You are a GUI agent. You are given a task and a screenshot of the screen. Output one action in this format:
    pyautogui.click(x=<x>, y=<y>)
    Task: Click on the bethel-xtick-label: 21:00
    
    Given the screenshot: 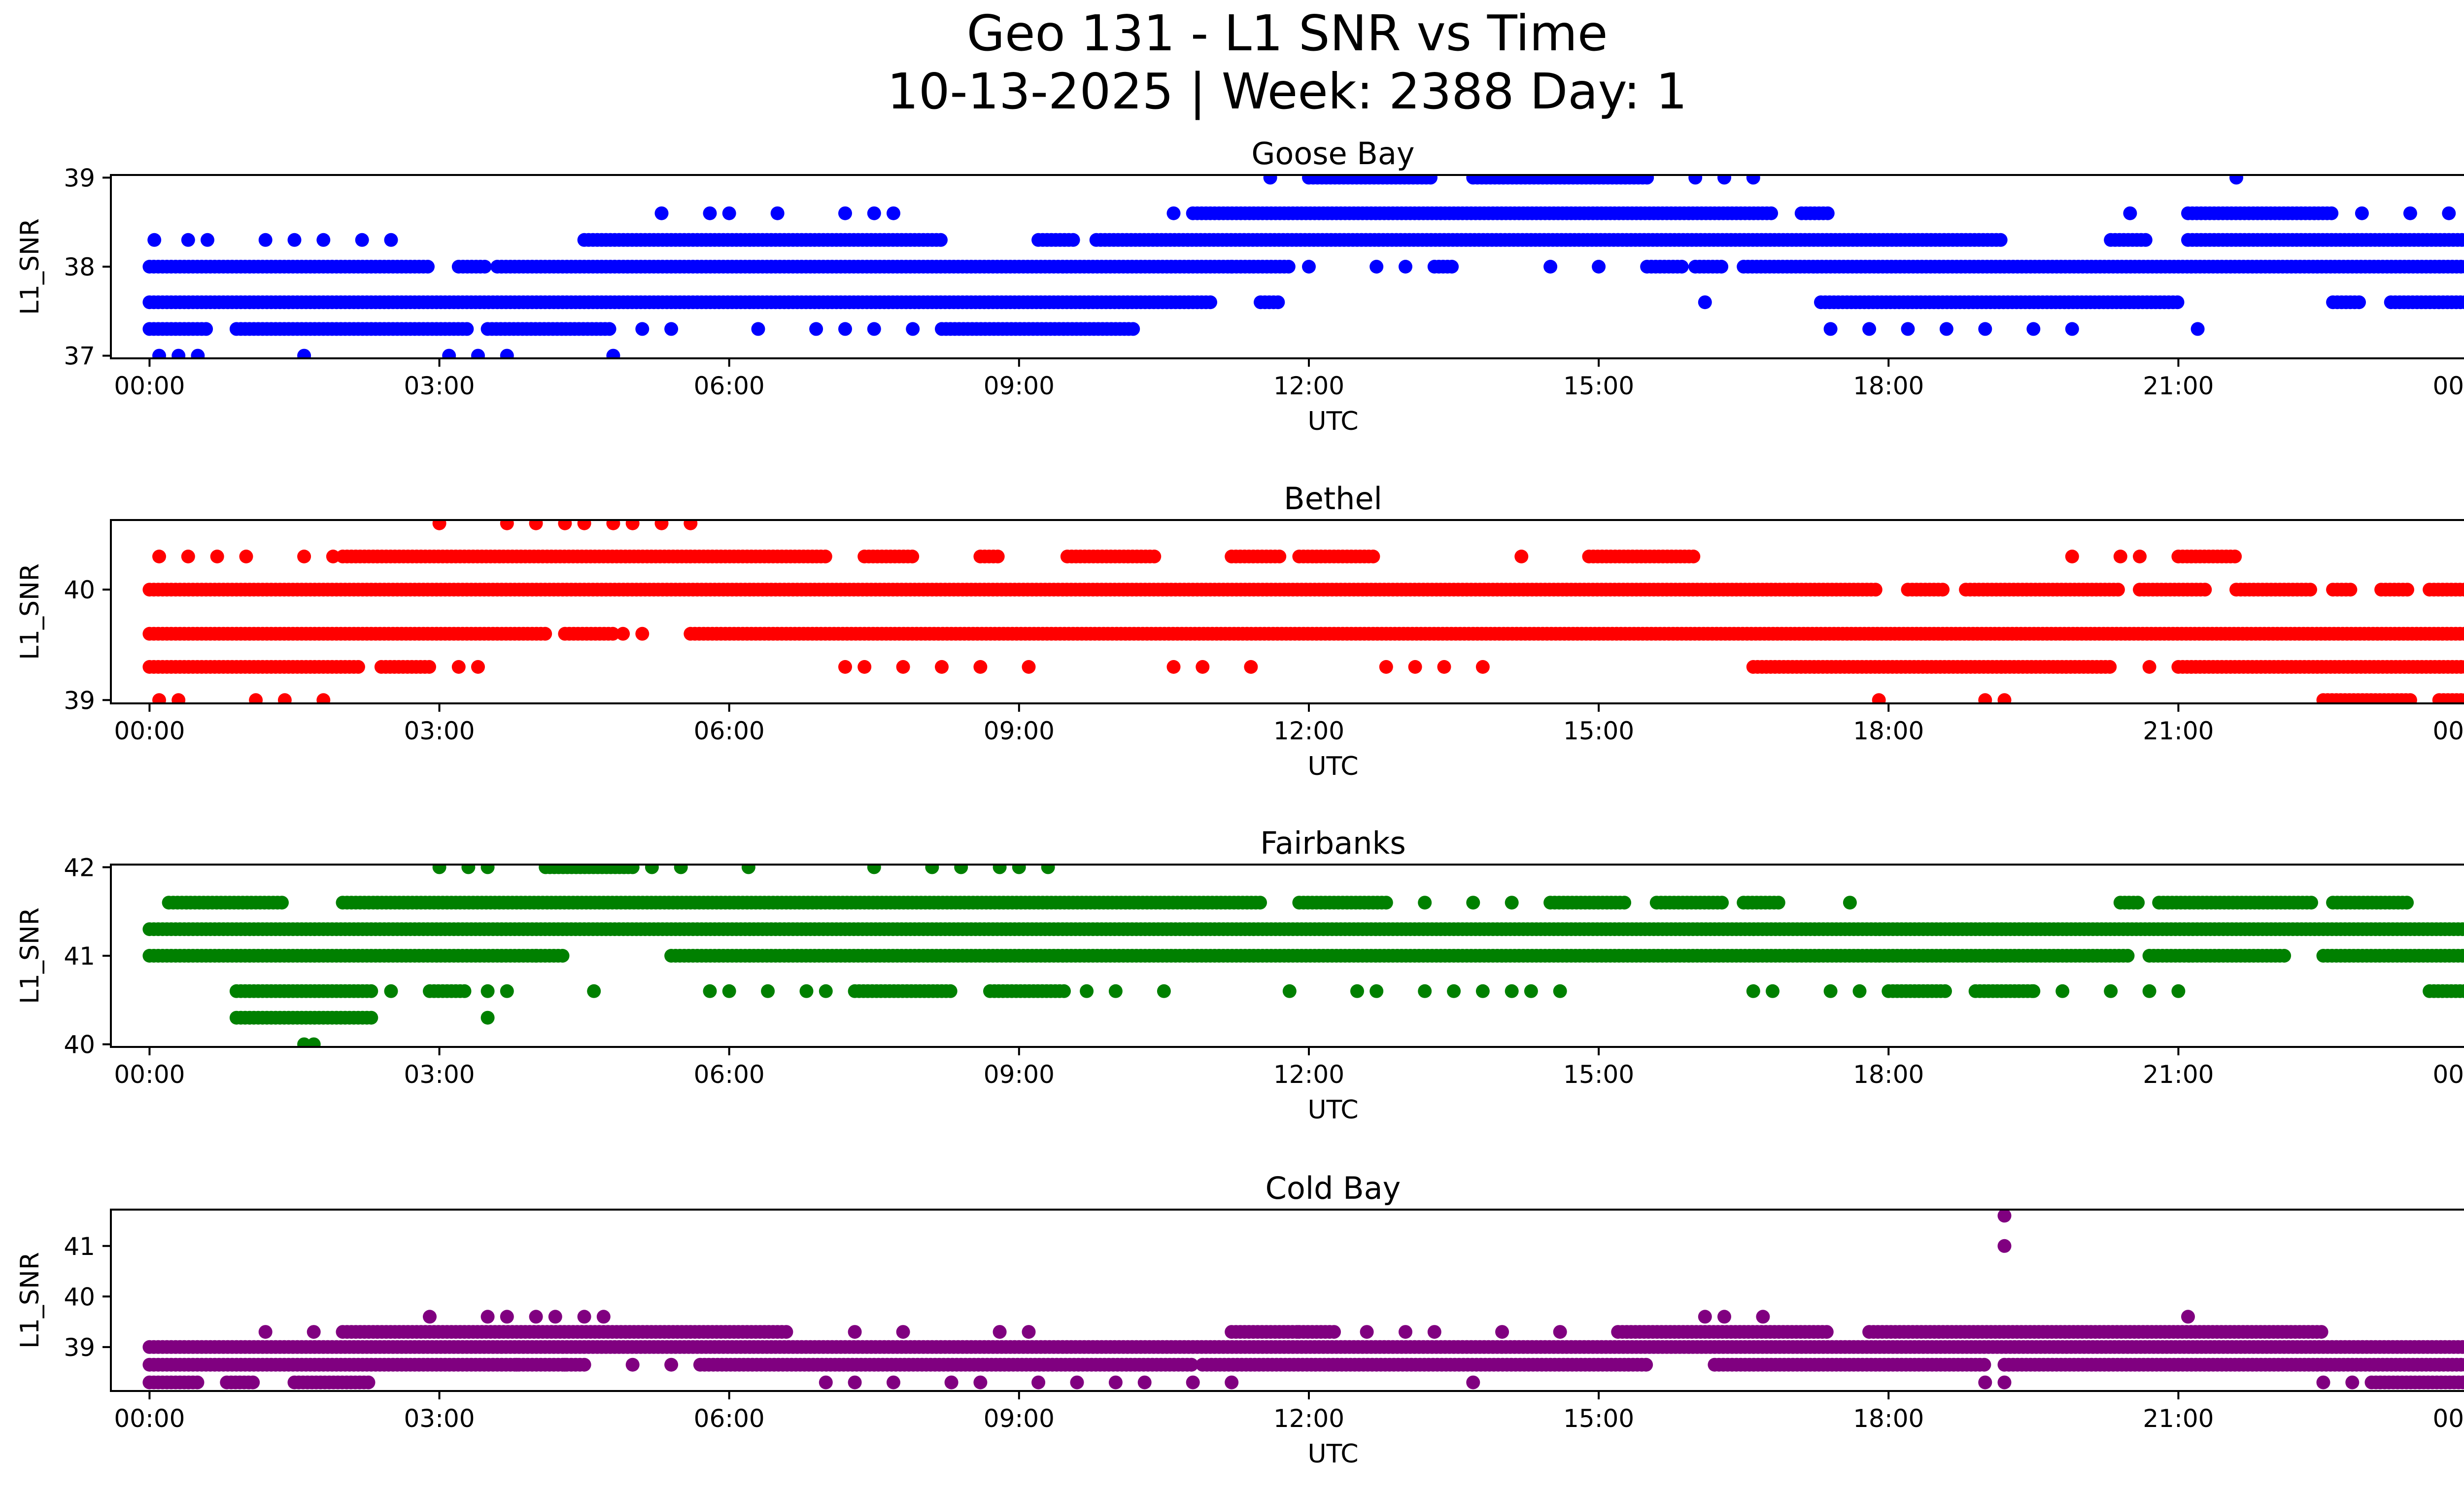 What is the action you would take?
    pyautogui.click(x=2178, y=731)
    